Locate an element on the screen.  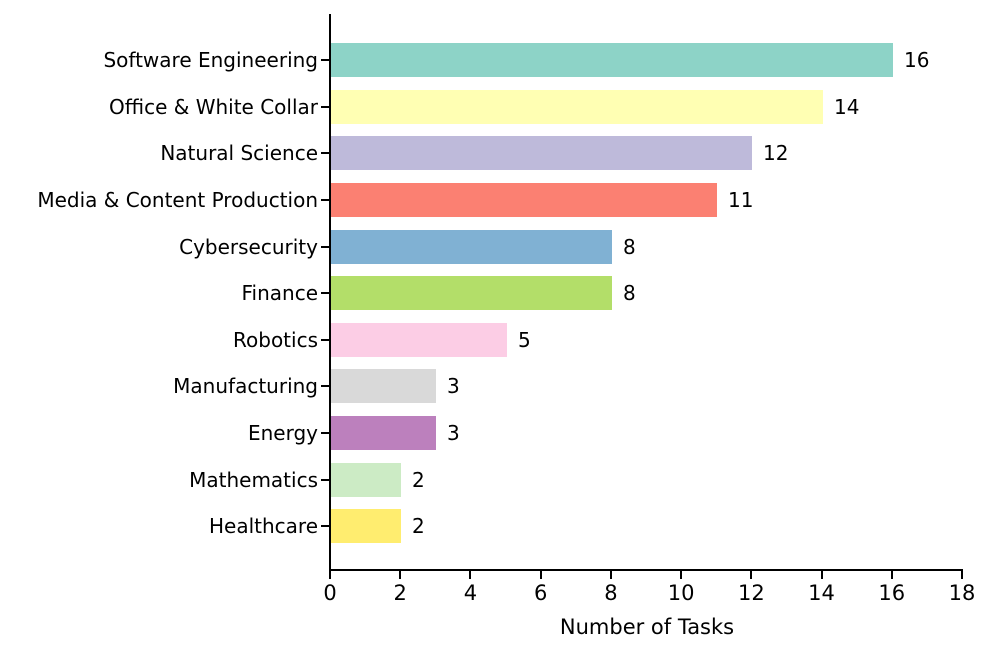
x-tick-label-8: 8 is located at coordinates (611, 593).